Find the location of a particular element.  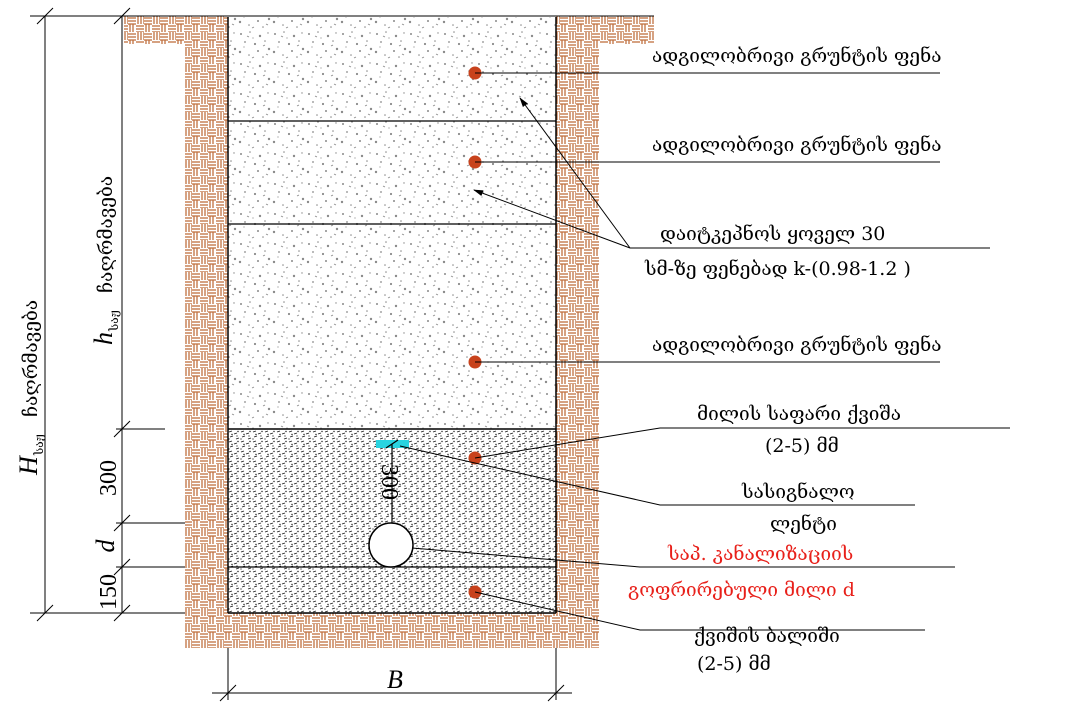

dim-B: B is located at coordinates (395, 679).